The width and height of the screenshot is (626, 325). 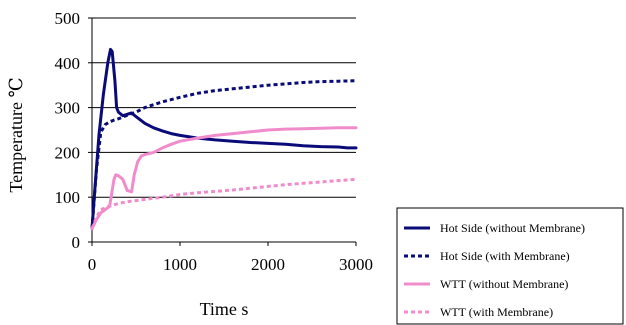 What do you see at coordinates (180, 264) in the screenshot?
I see `x-tick-label: 1000` at bounding box center [180, 264].